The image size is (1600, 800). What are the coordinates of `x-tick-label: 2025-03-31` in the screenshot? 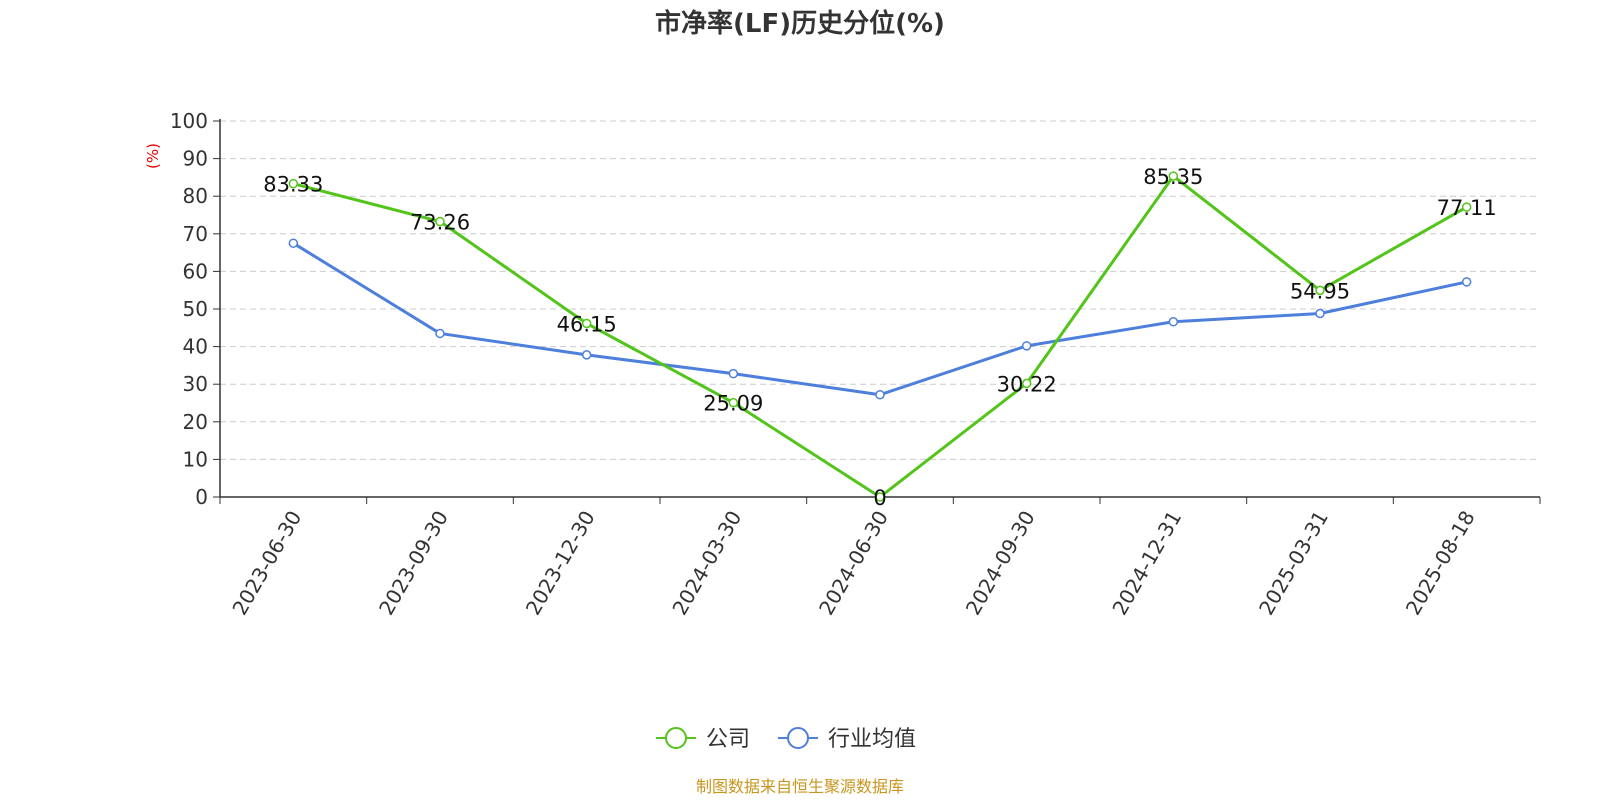 It's located at (1293, 563).